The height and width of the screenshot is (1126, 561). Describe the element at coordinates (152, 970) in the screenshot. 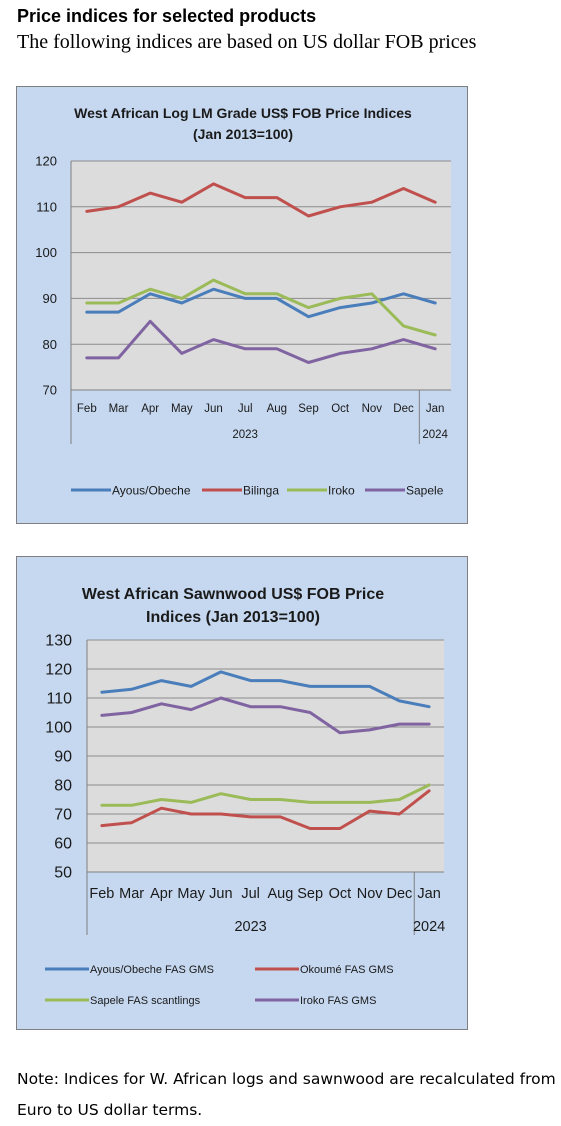

I see `legend-label: Ayous/Obeche FAS GMS` at that location.